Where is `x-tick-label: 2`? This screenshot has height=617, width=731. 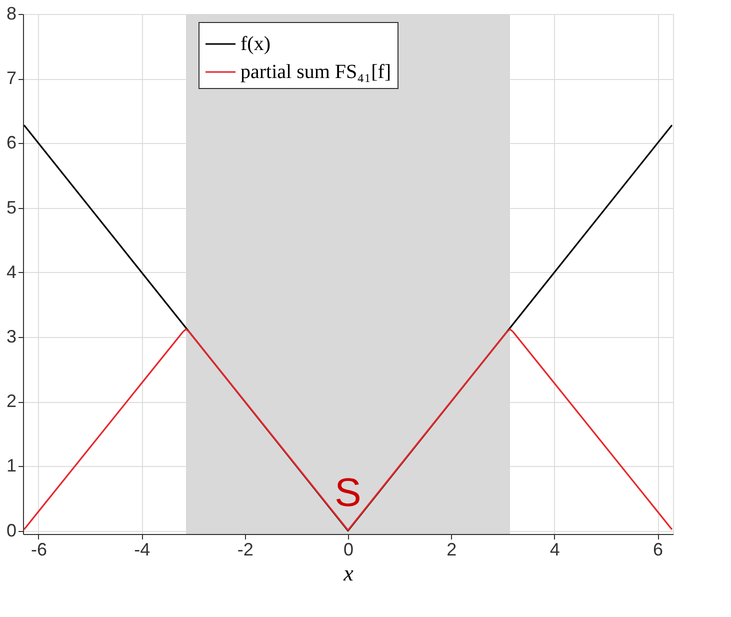 x-tick-label: 2 is located at coordinates (451, 550).